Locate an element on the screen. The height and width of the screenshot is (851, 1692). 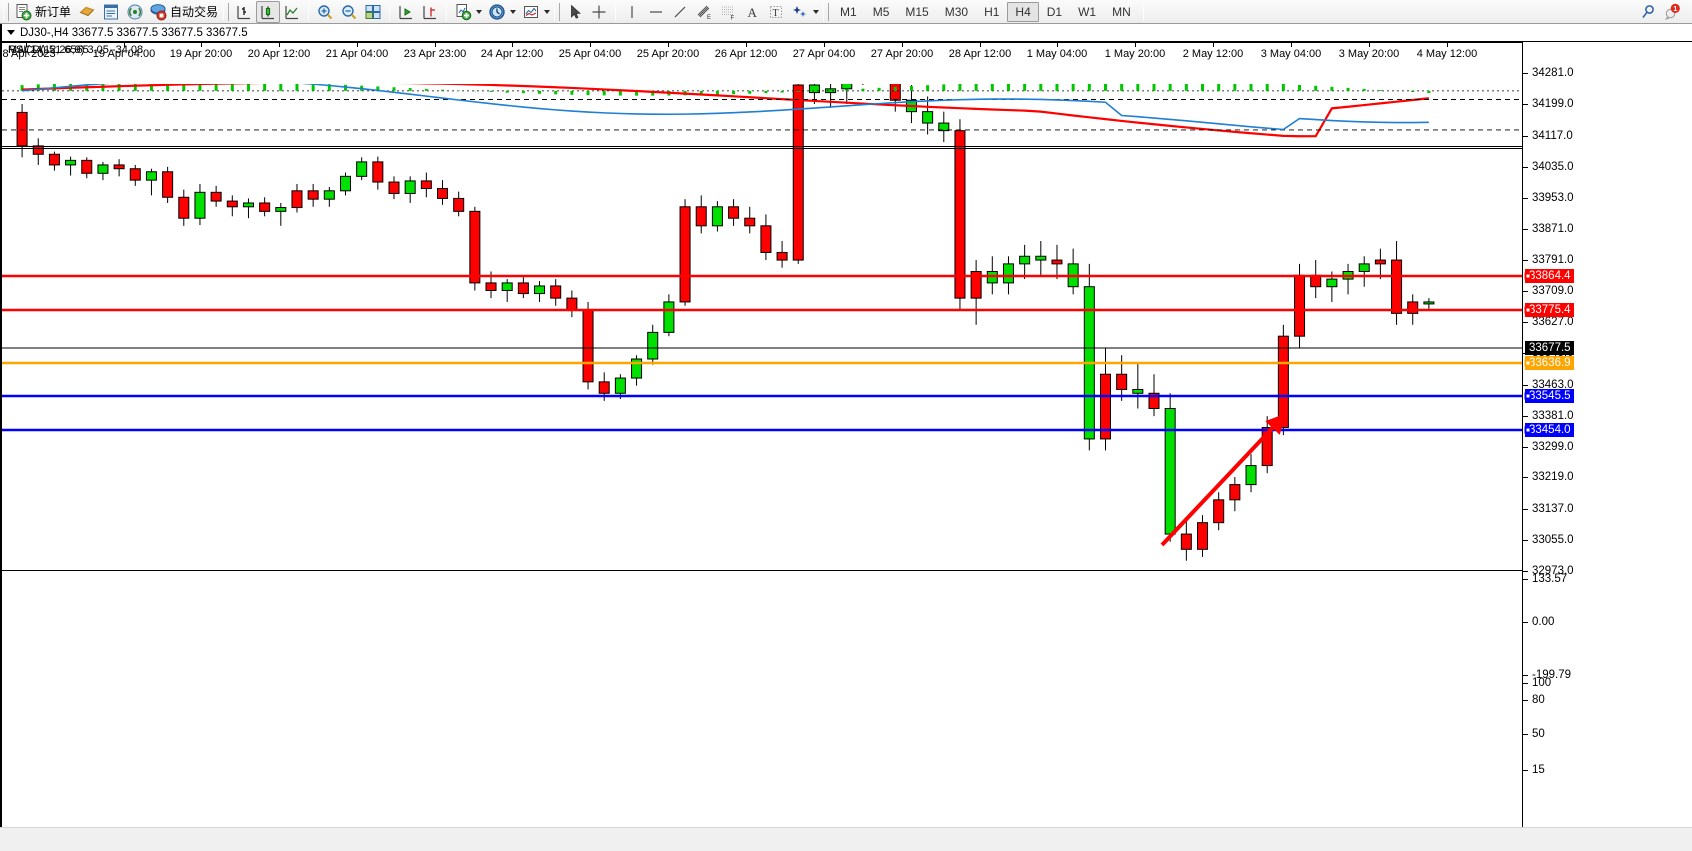
timeframe-m1: M1 is located at coordinates (848, 11).